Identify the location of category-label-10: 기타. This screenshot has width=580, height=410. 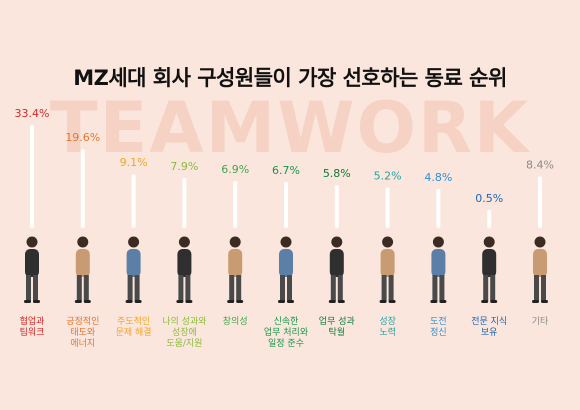
(540, 321).